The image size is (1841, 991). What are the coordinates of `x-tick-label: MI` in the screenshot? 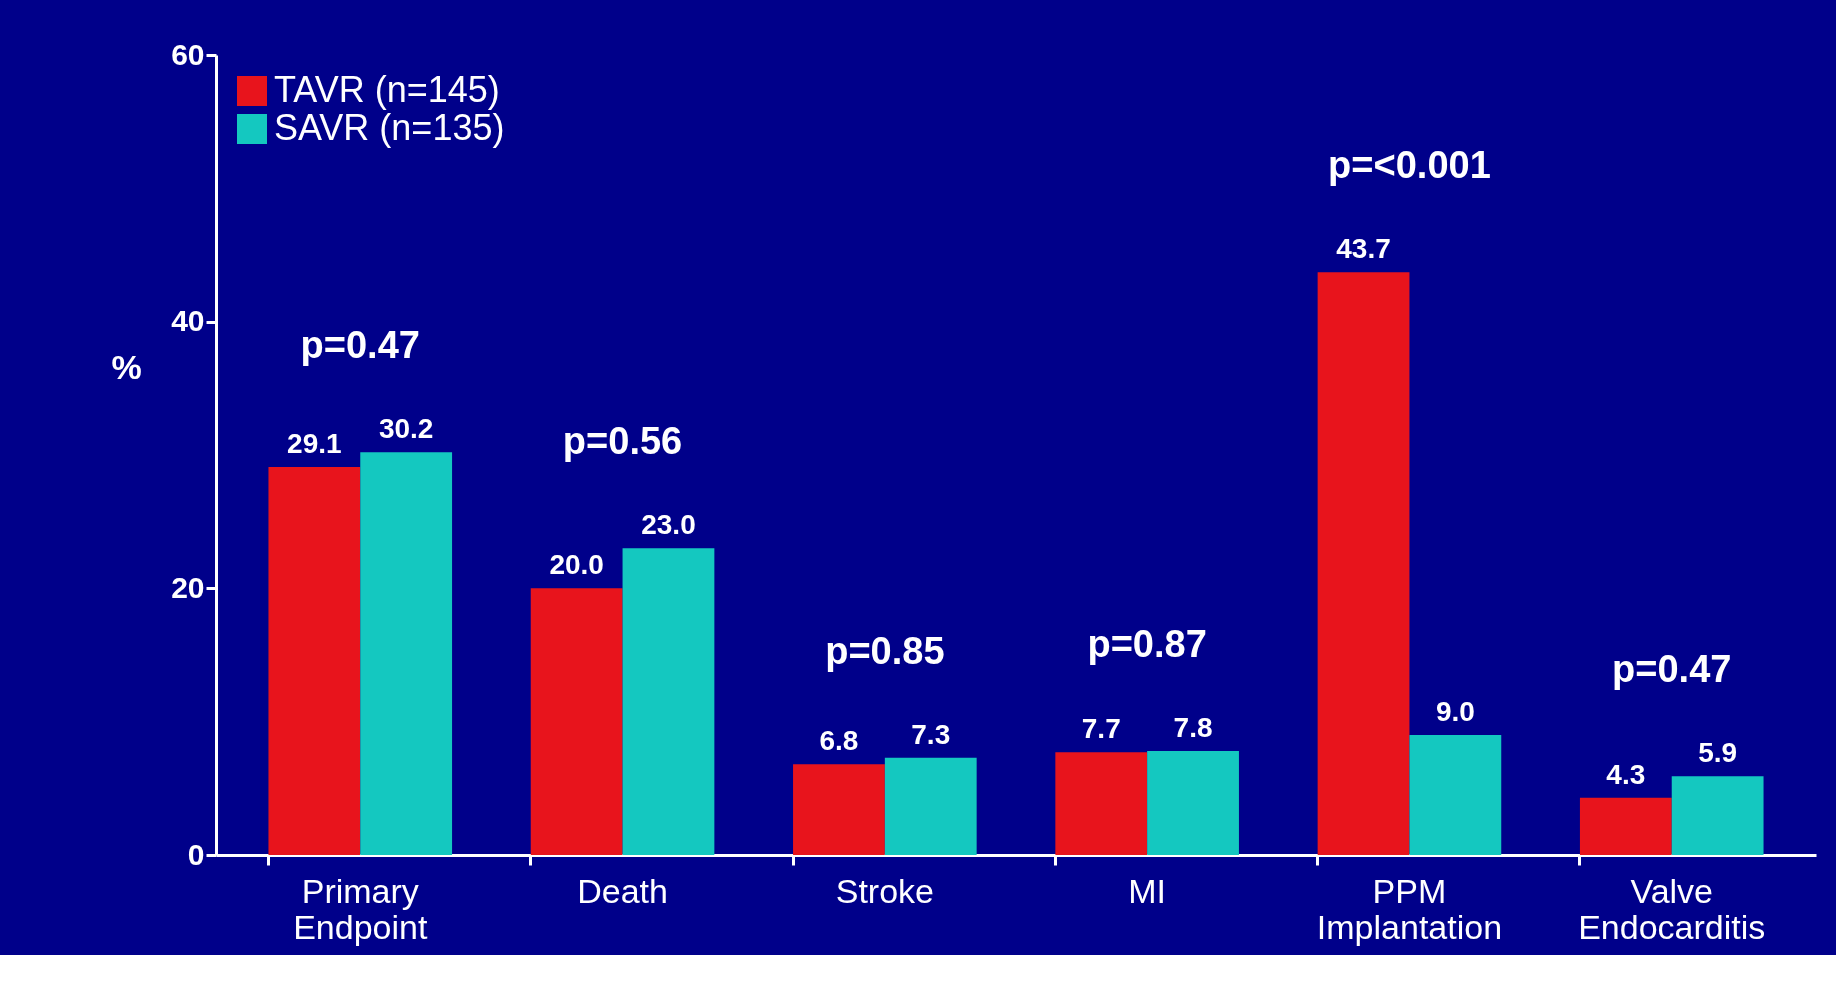 It's located at (1147, 890).